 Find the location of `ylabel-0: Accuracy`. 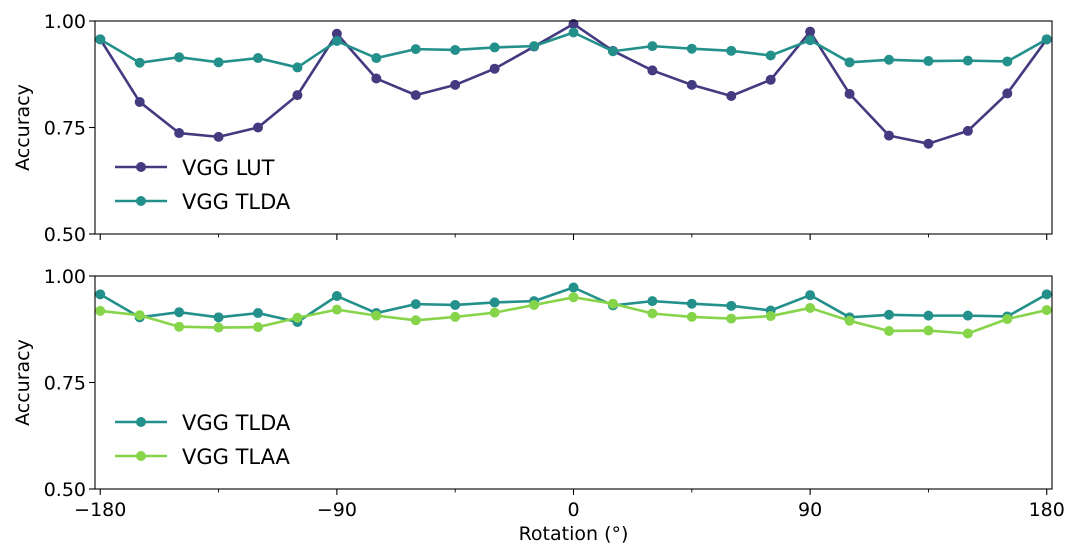

ylabel-0: Accuracy is located at coordinates (23, 127).